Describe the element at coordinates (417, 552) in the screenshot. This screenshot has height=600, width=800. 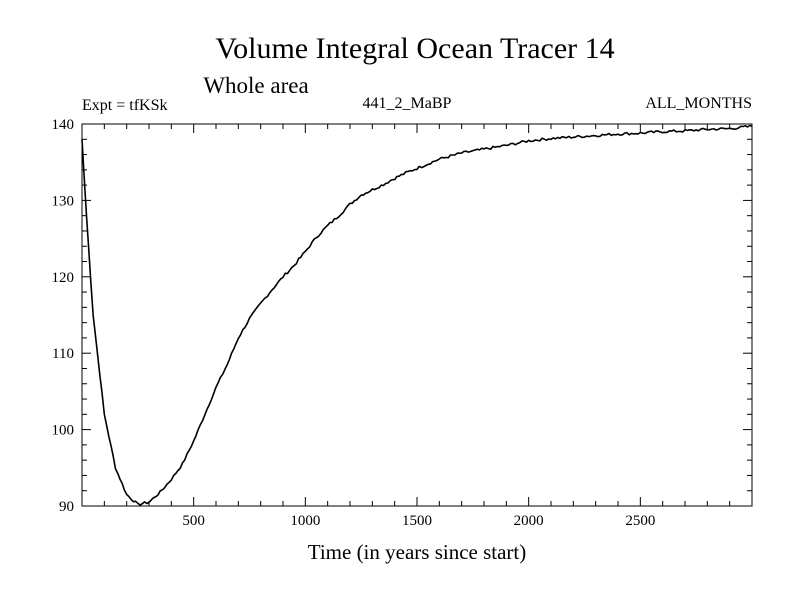
I see `x-axis-label: Time (in years since start)` at that location.